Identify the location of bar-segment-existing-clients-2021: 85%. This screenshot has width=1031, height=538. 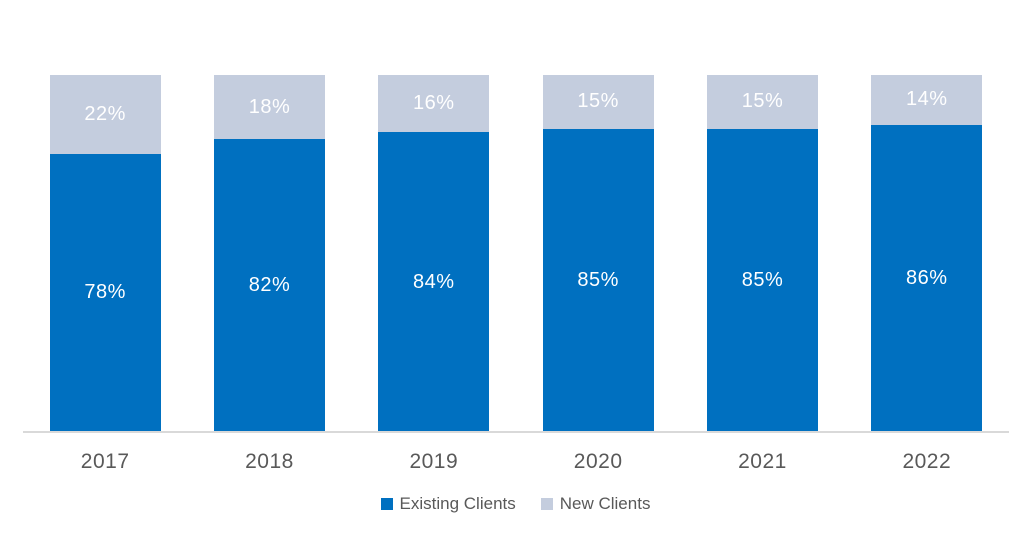
(762, 280).